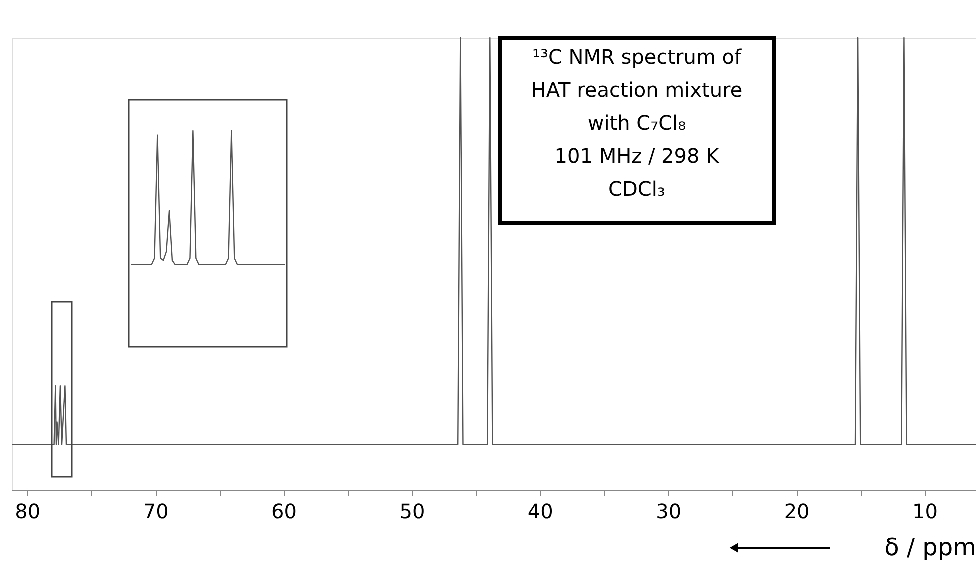 This screenshot has height=570, width=976. What do you see at coordinates (637, 123) in the screenshot?
I see `annotation: ¹³C NMR spectrum of HAT reaction mixture with C₇Cl₈ 101 MHz / 298 K CDCl₃` at bounding box center [637, 123].